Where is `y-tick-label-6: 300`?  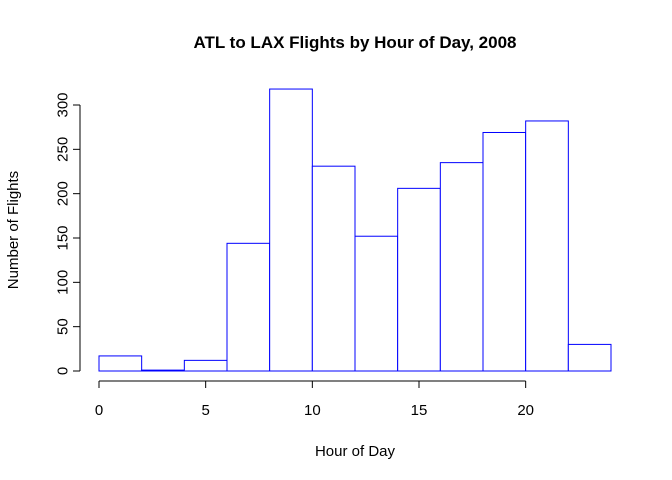
y-tick-label-6: 300 is located at coordinates (63, 104).